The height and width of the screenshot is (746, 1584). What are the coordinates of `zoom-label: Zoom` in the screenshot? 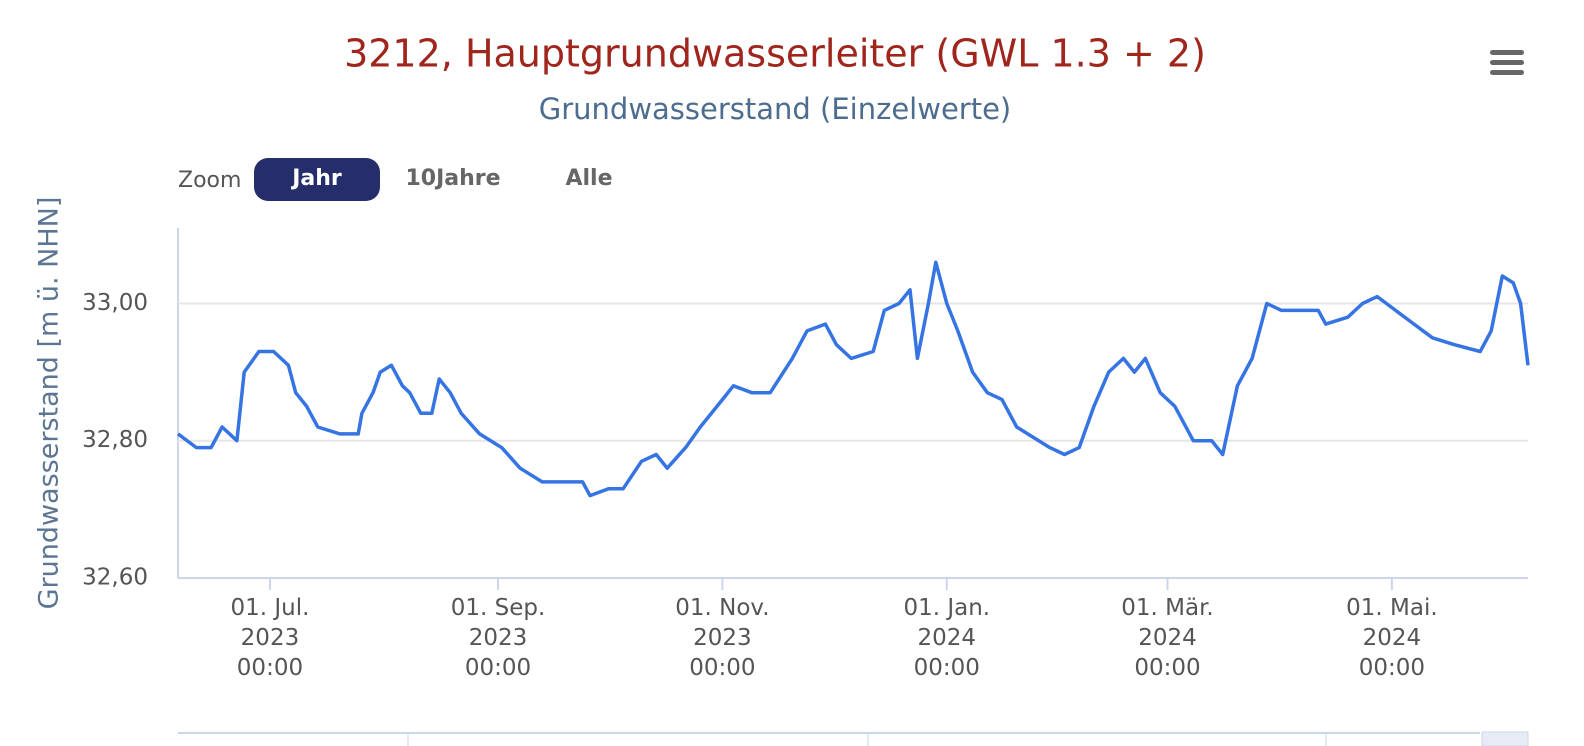 It's located at (209, 180).